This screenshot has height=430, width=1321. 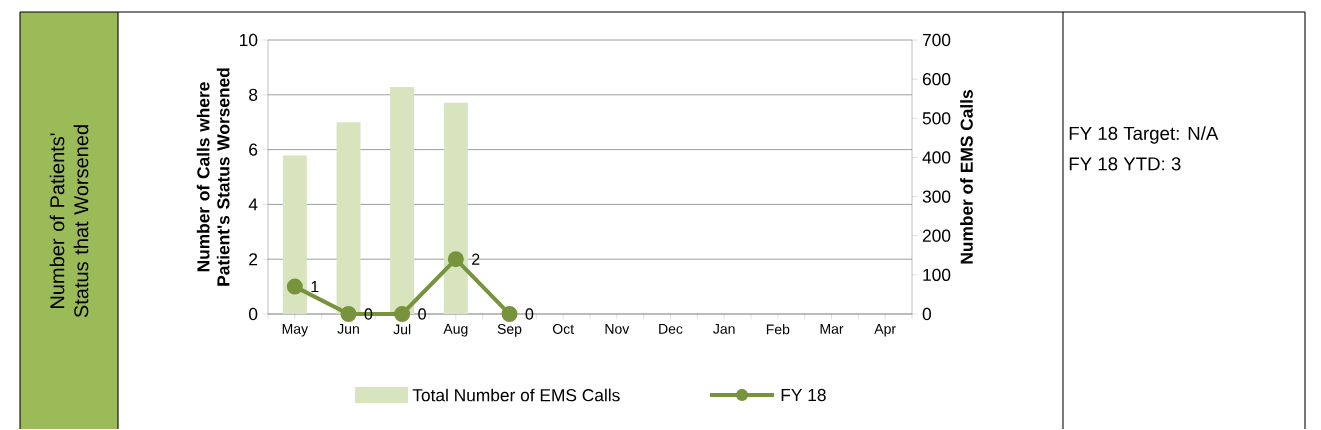 I want to click on y2-axis-title: Number of EMS Calls, so click(x=966, y=177).